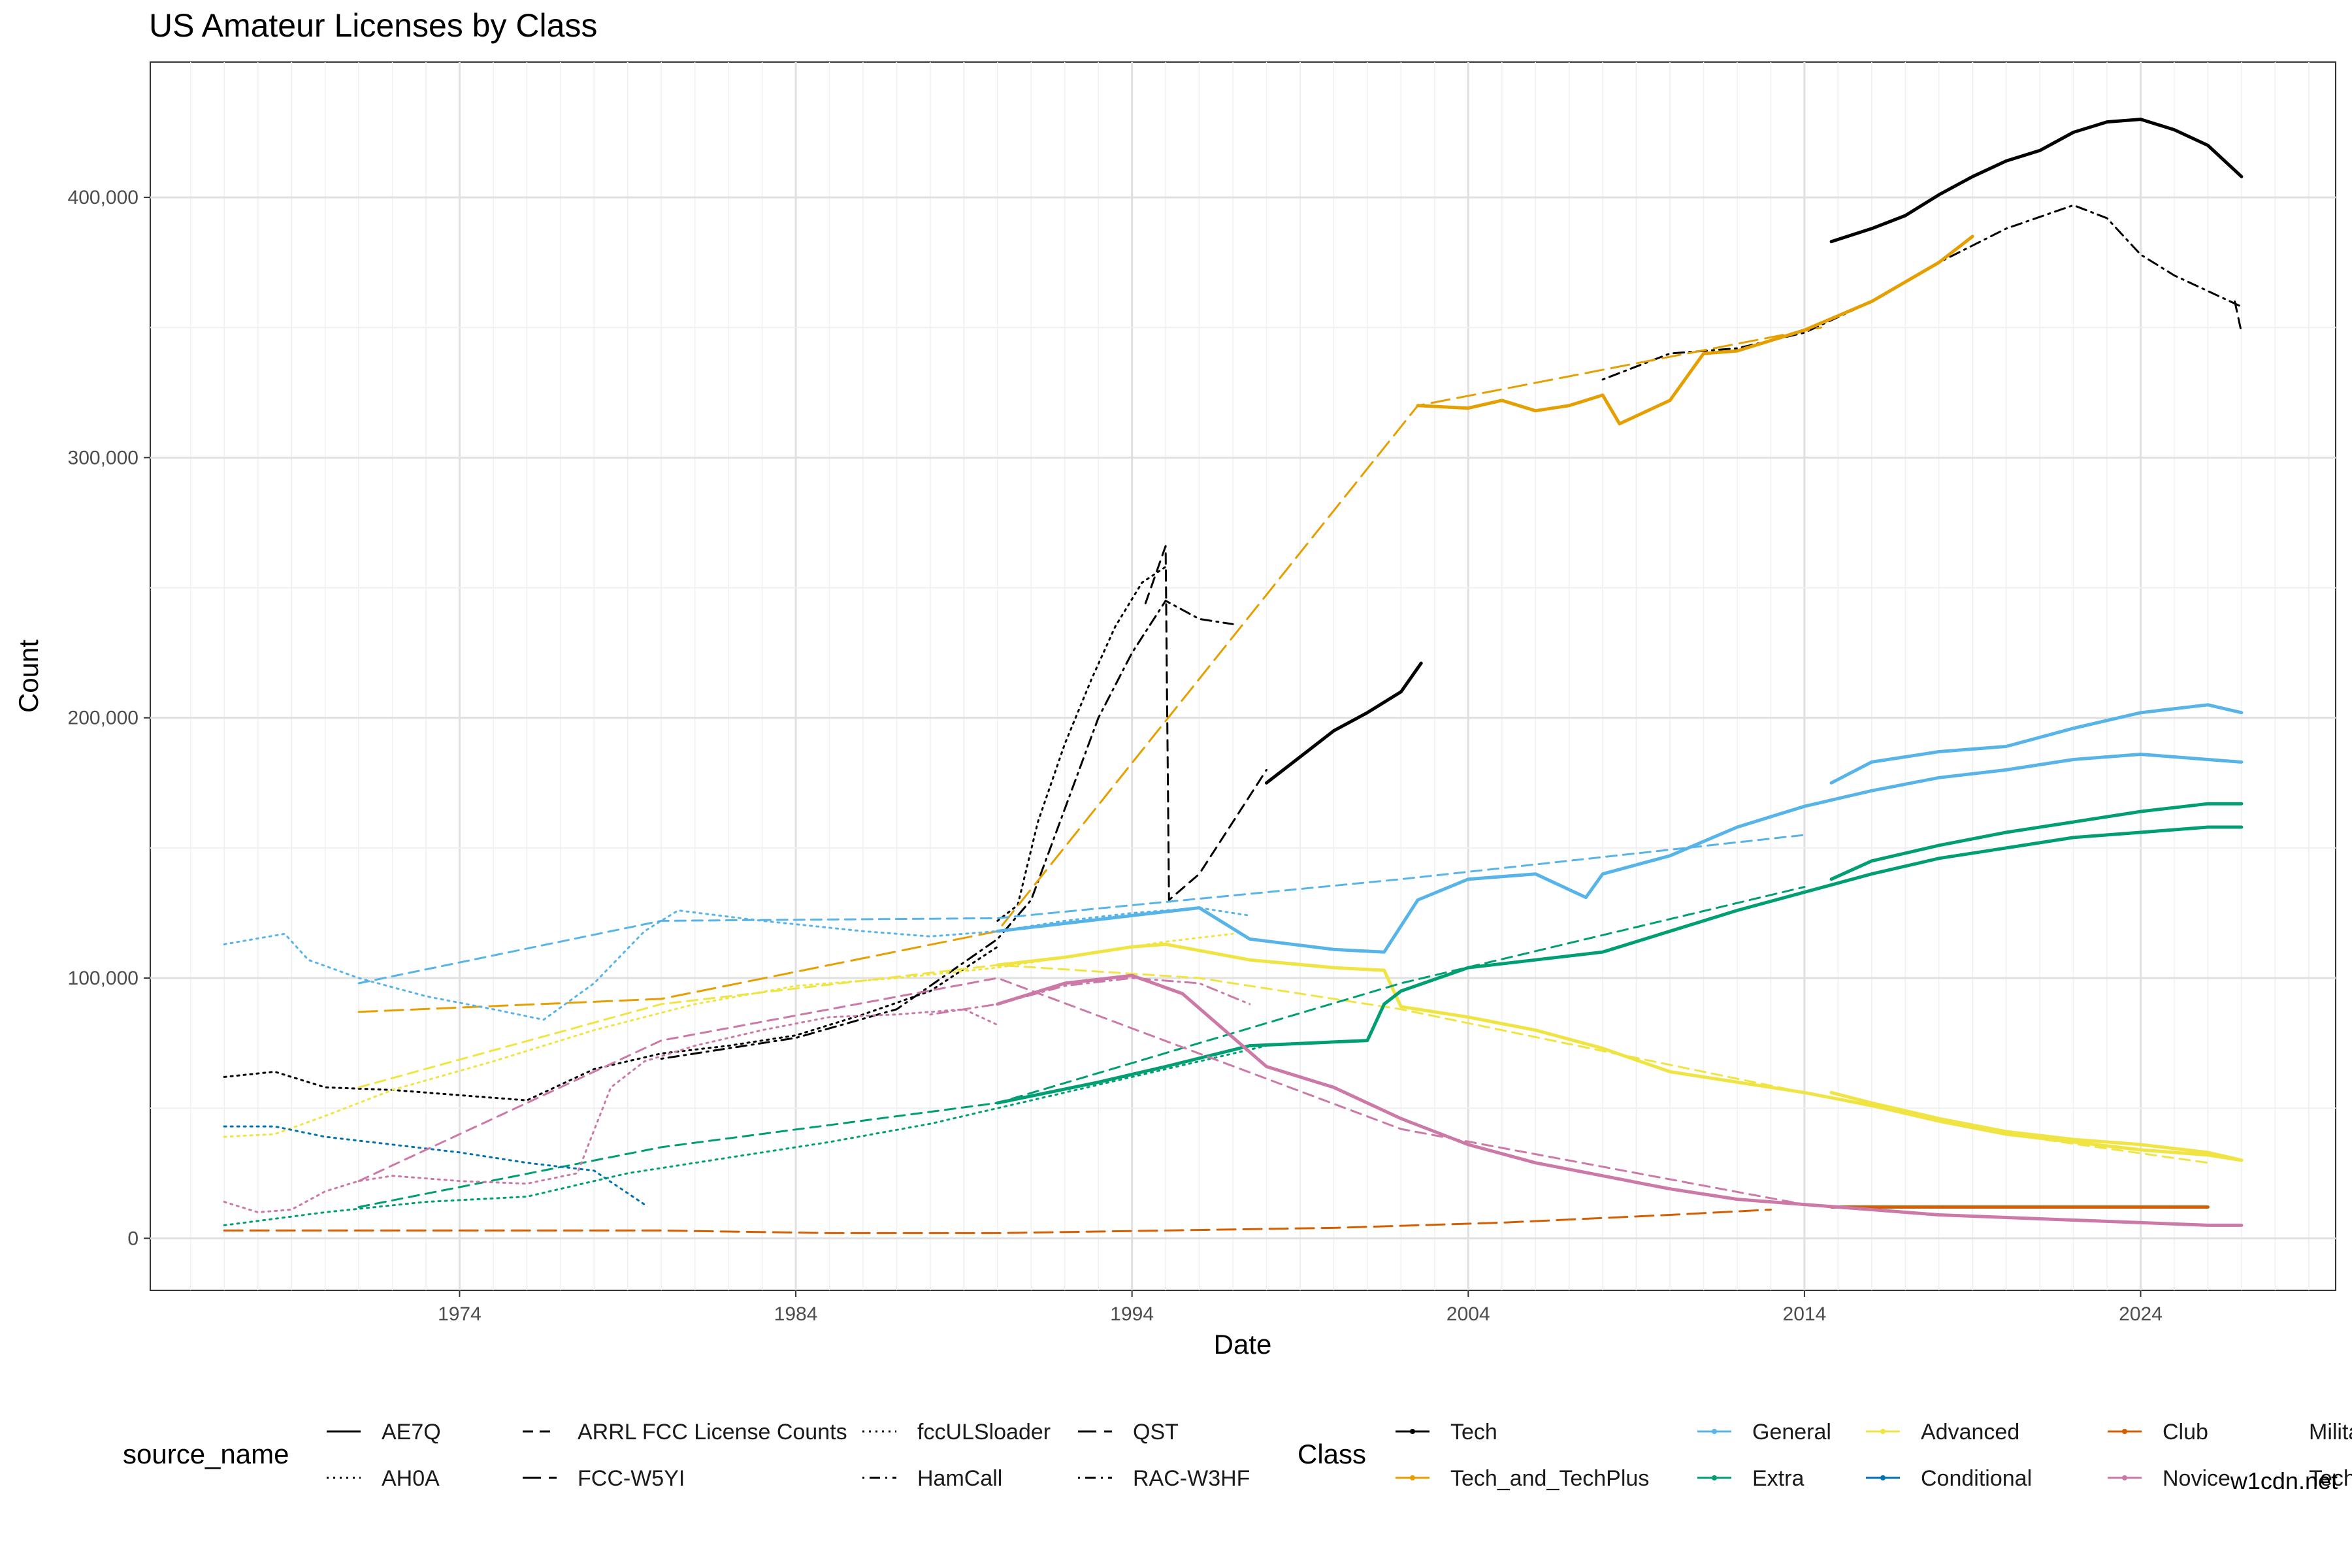 The height and width of the screenshot is (1568, 2352). Describe the element at coordinates (28, 676) in the screenshot. I see `y-axis-title: Count` at that location.